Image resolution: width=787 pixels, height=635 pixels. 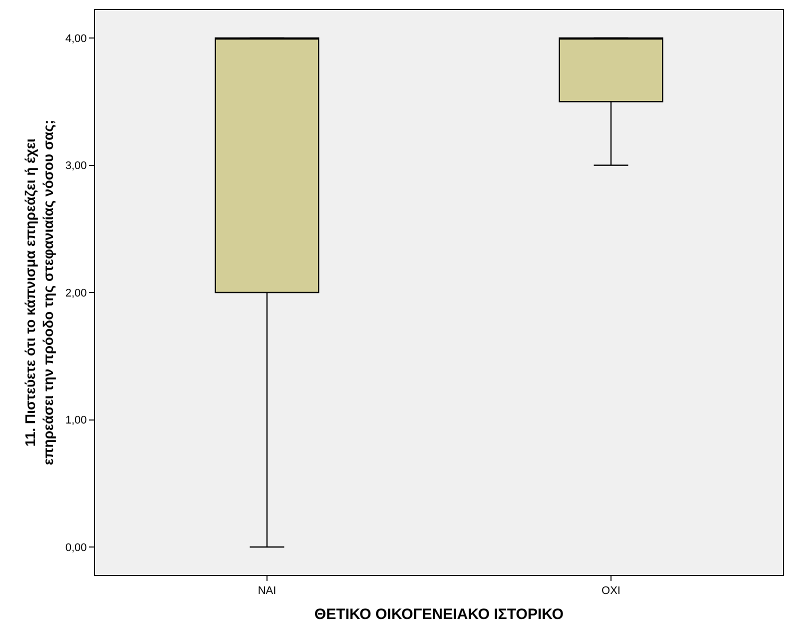 What do you see at coordinates (39, 293) in the screenshot?
I see `y-axis-title: 11. Πιστεύετε ότι το κάπνισμα επηρεάζει ή έχει επηρεάσει την πρόοδο της στεφανιαίας νόσου σας;` at bounding box center [39, 293].